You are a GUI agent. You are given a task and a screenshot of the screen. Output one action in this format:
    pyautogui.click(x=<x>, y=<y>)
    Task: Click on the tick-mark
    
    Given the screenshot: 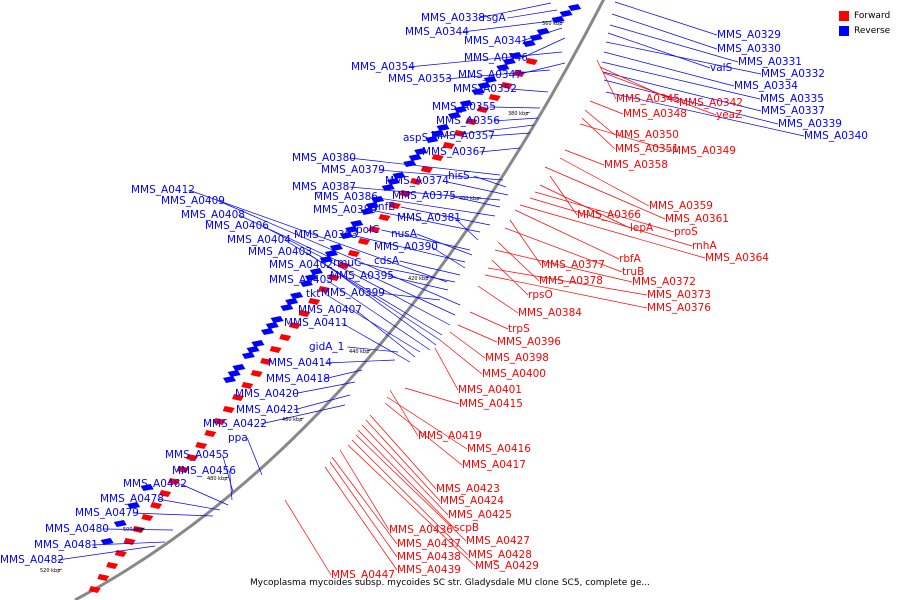 What is the action you would take?
    pyautogui.click(x=143, y=528)
    